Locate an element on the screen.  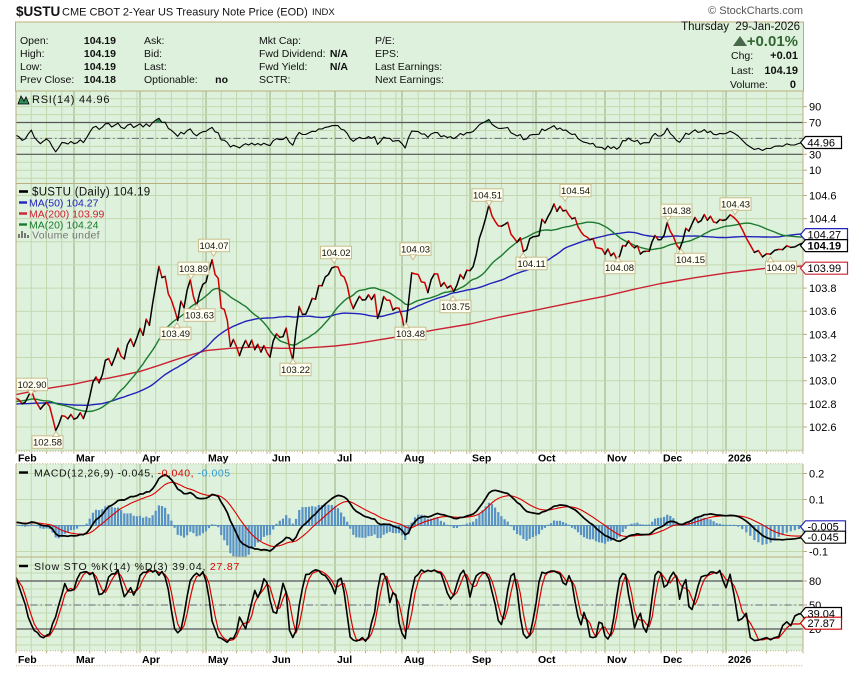
svg-text: 104.27 is located at coordinates (825, 235).